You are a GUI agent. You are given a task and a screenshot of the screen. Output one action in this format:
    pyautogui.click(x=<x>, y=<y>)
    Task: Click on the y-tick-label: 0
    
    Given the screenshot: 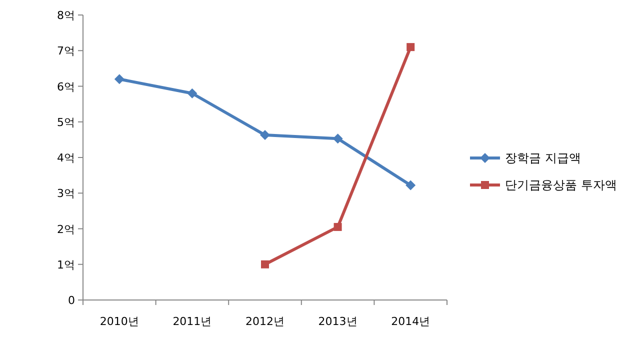 What is the action you would take?
    pyautogui.click(x=71, y=300)
    